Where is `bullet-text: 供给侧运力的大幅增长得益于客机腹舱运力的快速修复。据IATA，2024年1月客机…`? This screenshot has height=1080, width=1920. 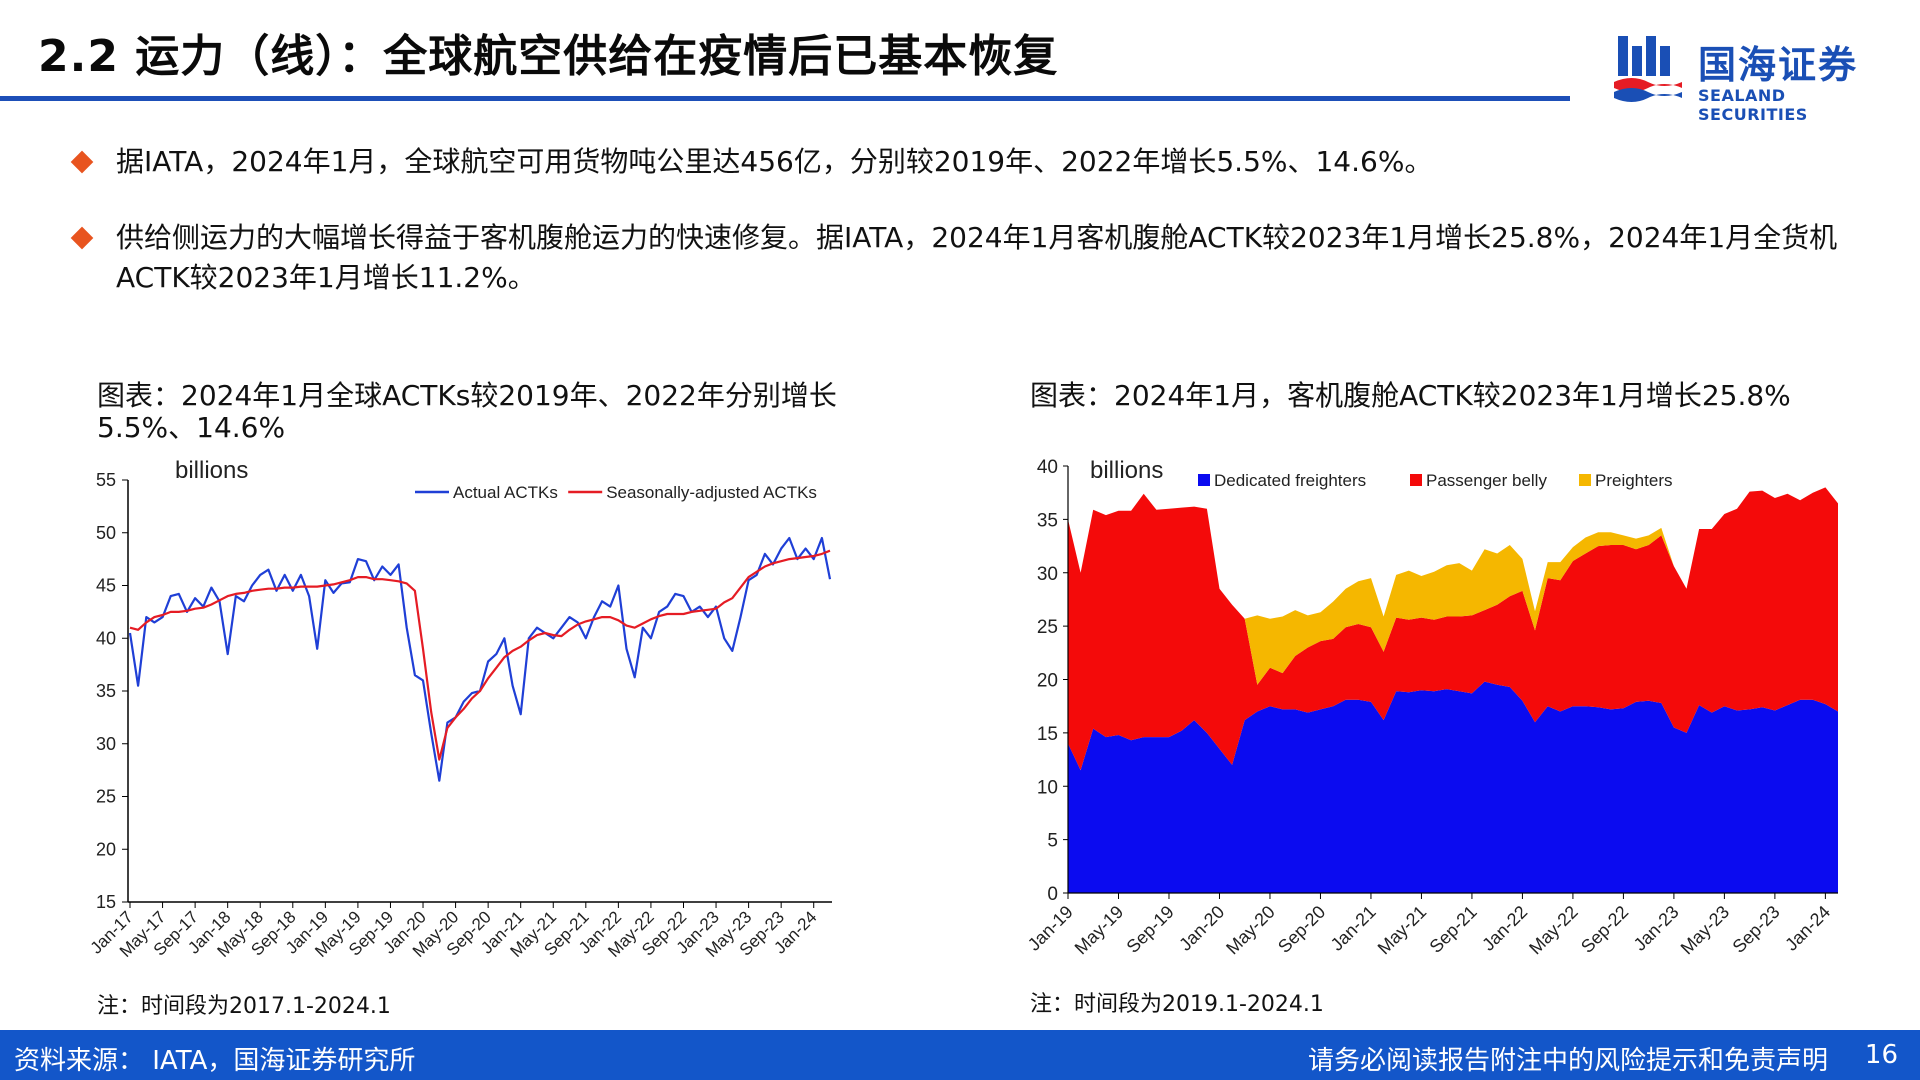 bullet-text: 供给侧运力的大幅增长得益于客机腹舱运力的快速修复。据IATA，2024年1月客机… is located at coordinates (977, 257).